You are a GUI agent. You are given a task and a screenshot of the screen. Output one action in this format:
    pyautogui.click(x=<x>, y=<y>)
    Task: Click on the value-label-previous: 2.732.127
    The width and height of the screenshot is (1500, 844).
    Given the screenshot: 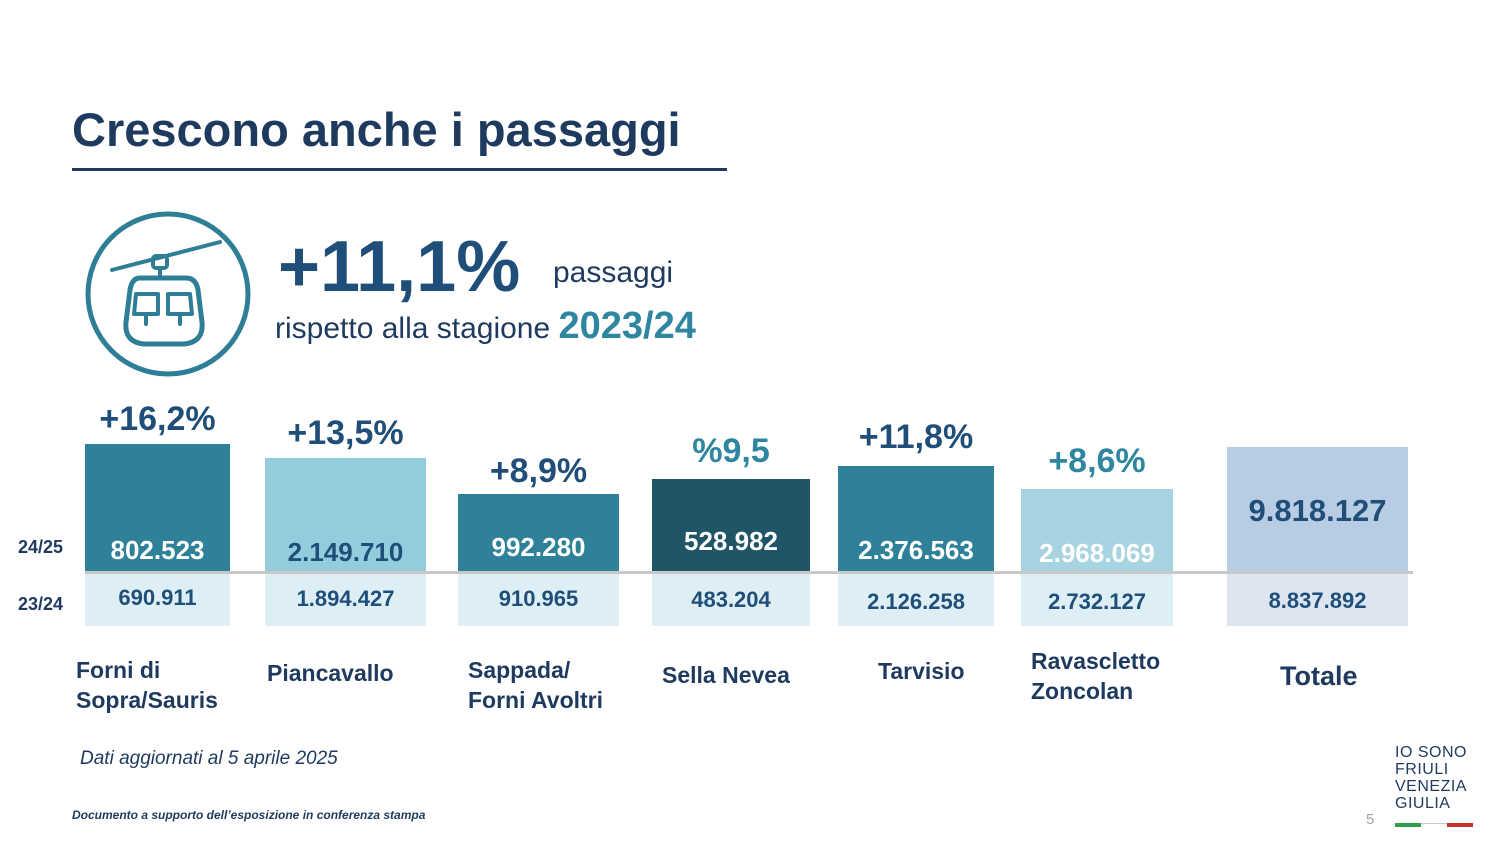 What is the action you would take?
    pyautogui.click(x=1097, y=601)
    